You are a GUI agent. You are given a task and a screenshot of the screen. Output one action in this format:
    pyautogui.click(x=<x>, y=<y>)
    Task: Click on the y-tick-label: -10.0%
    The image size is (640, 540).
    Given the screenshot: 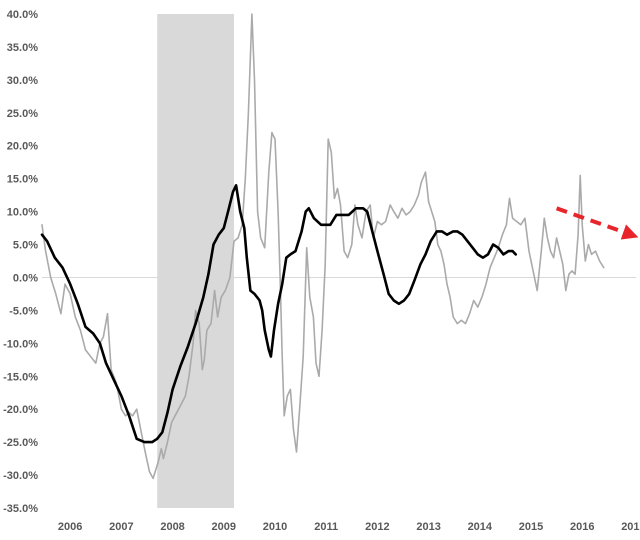 What is the action you would take?
    pyautogui.click(x=20, y=344)
    